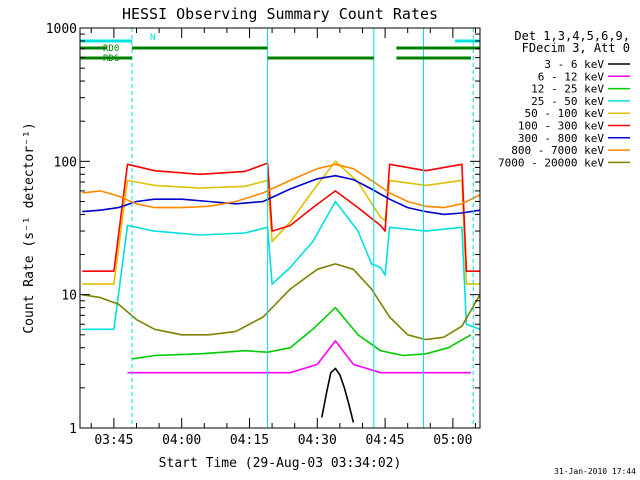 The image size is (640, 480). What do you see at coordinates (111, 49) in the screenshot?
I see `annotation-label: RD0` at bounding box center [111, 49].